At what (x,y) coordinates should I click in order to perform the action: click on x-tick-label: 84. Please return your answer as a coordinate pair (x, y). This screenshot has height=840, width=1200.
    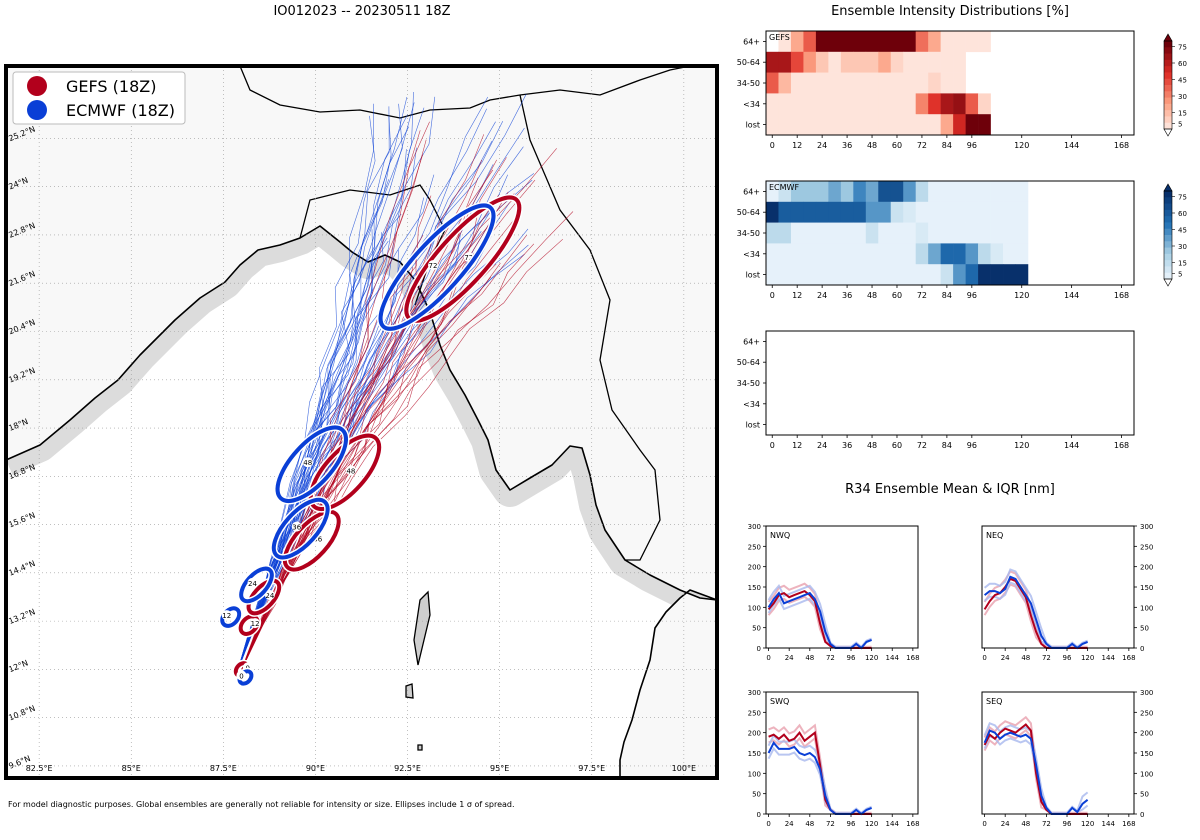
    Looking at the image, I should click on (947, 295).